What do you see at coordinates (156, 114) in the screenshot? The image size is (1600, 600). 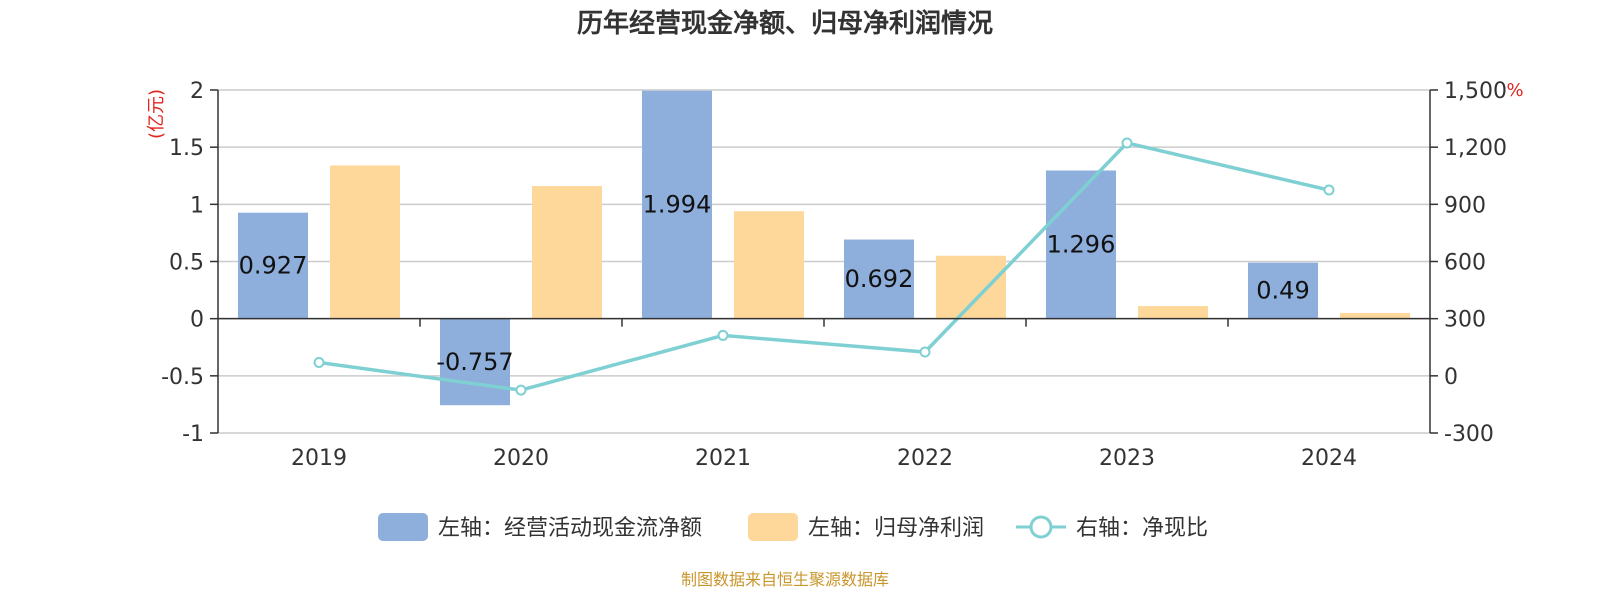 I see `left-axis-unit: (亿元)` at bounding box center [156, 114].